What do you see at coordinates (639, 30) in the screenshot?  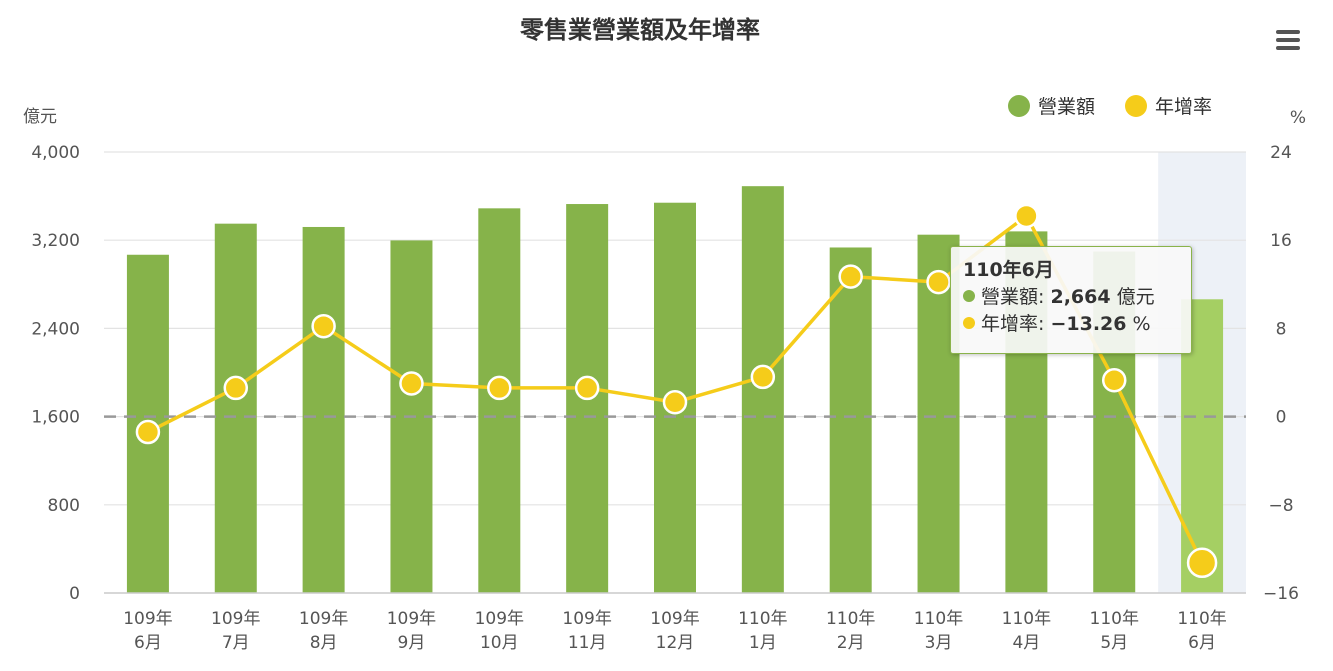 I see `chart-title: 零售業營業額及年增率` at bounding box center [639, 30].